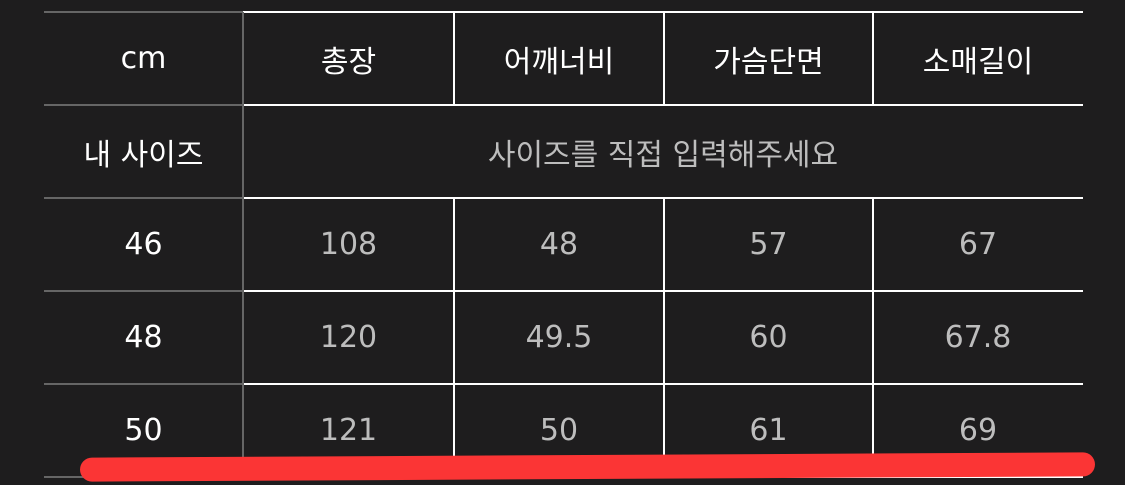 This screenshot has width=1125, height=485. What do you see at coordinates (143, 430) in the screenshot?
I see `size-label: 50` at bounding box center [143, 430].